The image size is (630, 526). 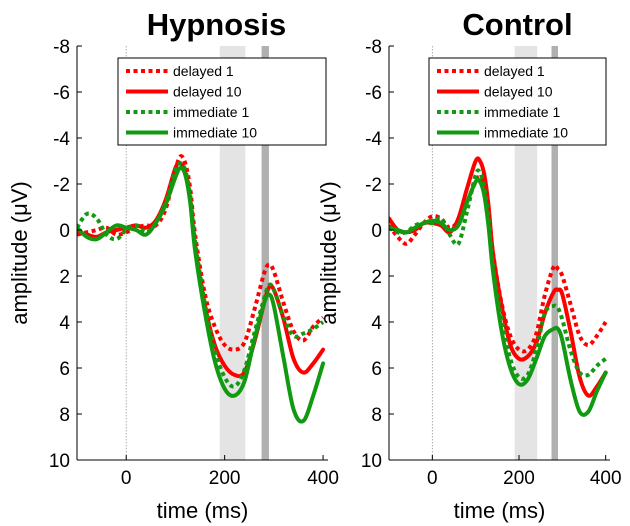 What do you see at coordinates (517, 24) in the screenshot?
I see `chart-title: Control` at bounding box center [517, 24].